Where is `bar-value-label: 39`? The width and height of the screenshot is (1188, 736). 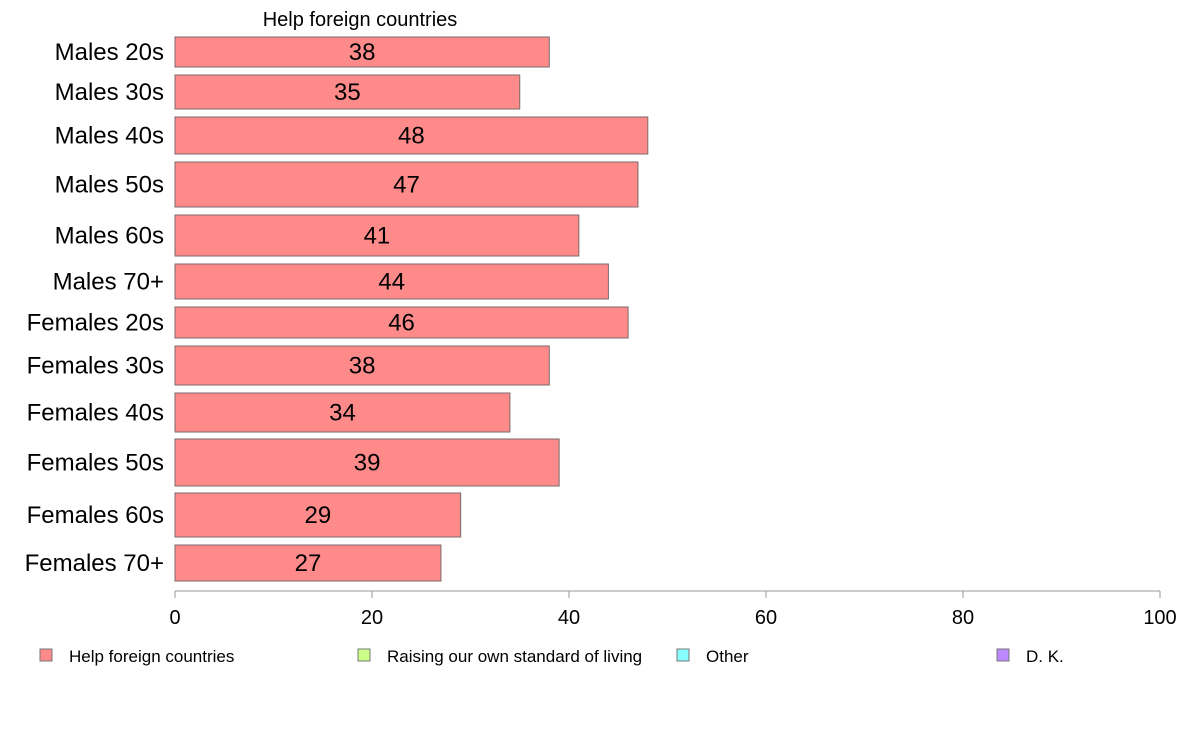
bar-value-label: 39 is located at coordinates (367, 463).